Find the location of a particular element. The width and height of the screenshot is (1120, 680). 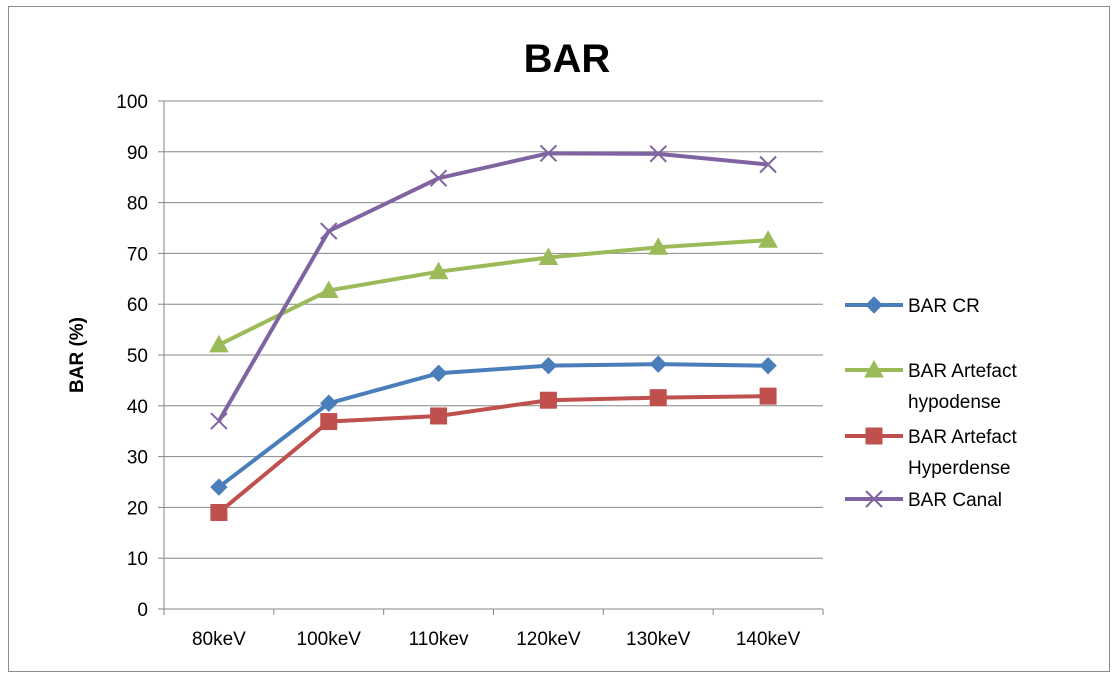

legend-label: Hyperdense is located at coordinates (959, 468).